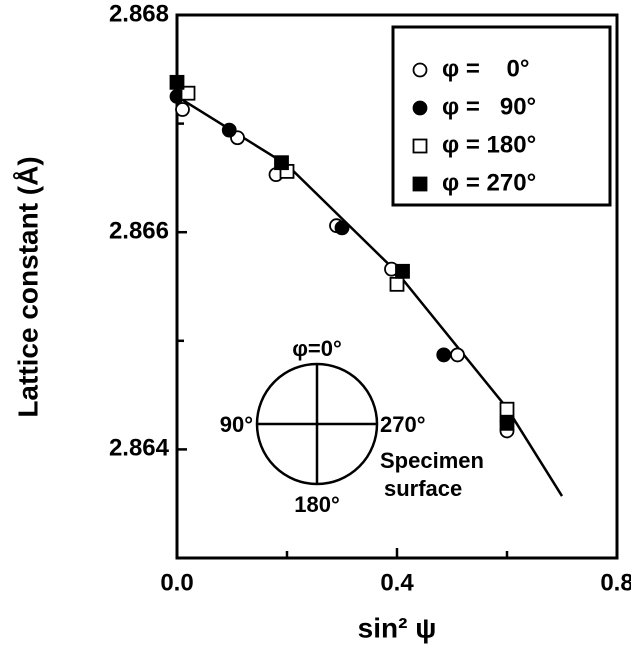 This screenshot has height=659, width=631. I want to click on x-tick-label: 0.8, so click(615, 582).